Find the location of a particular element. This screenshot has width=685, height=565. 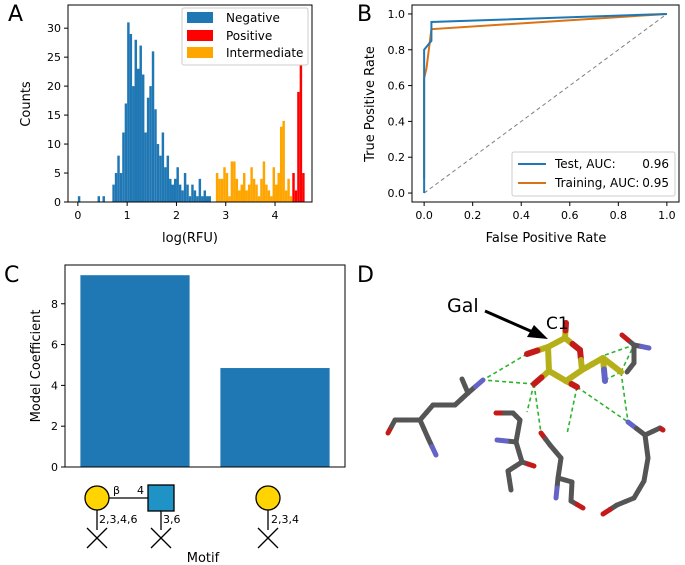

x-tick-label: 2 is located at coordinates (176, 215).